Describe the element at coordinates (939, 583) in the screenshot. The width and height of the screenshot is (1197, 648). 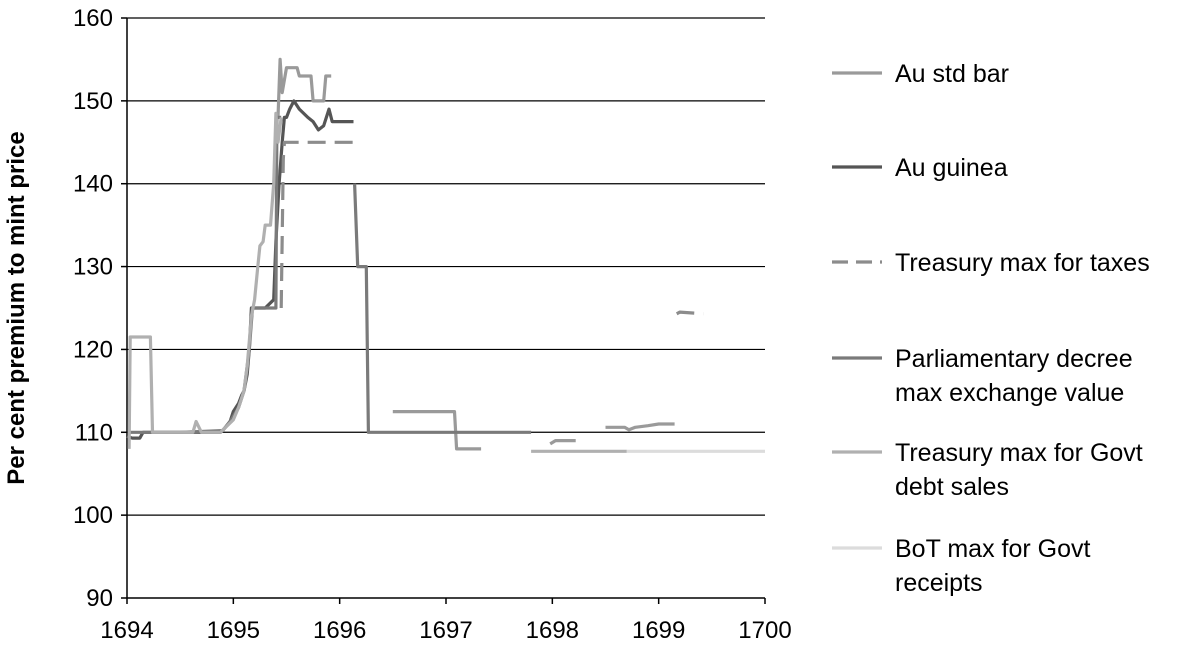
I see `legend-label-5-line-1: receipts` at that location.